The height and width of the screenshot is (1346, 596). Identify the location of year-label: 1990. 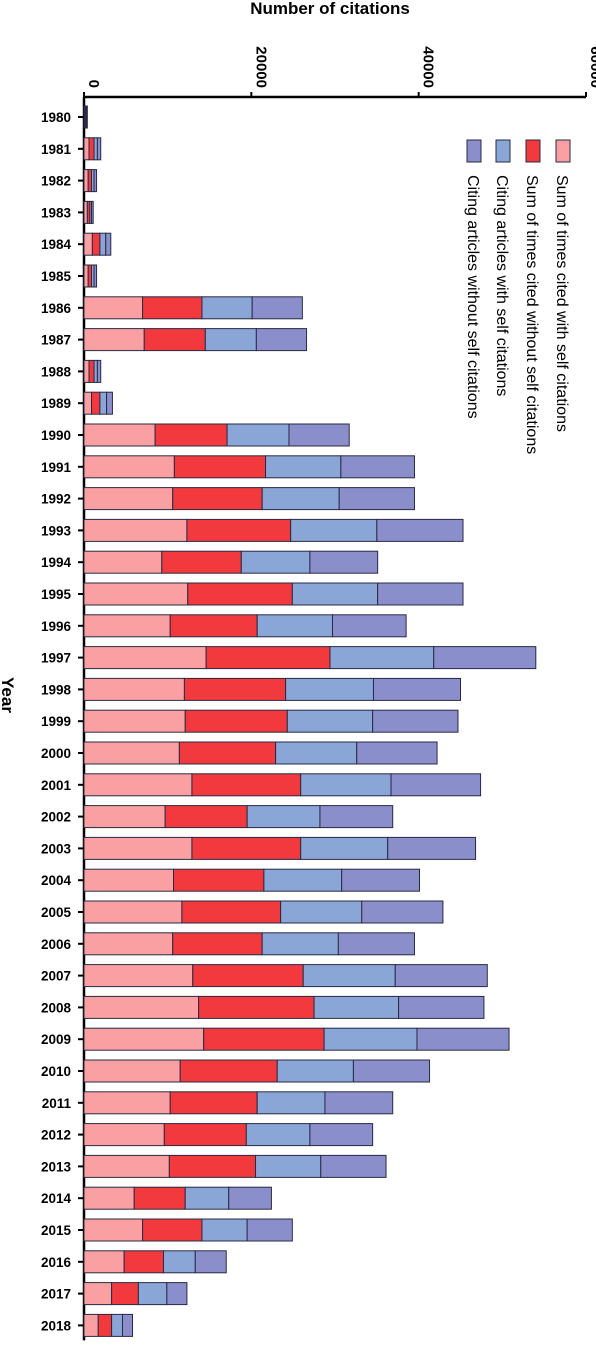
(56, 435).